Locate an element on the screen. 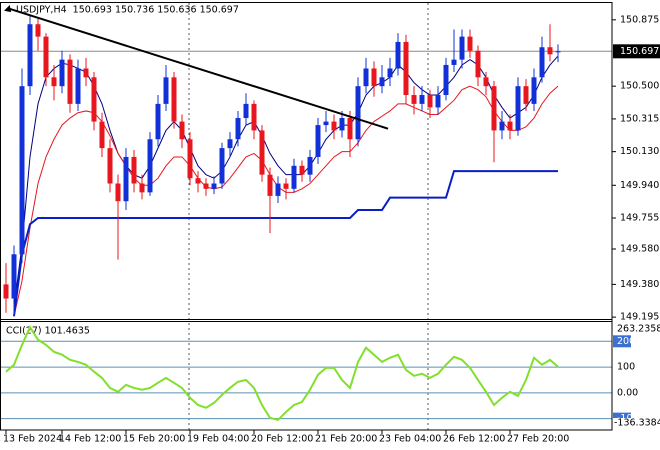  x-tick-label: 23 Feb 04:00 is located at coordinates (410, 439).